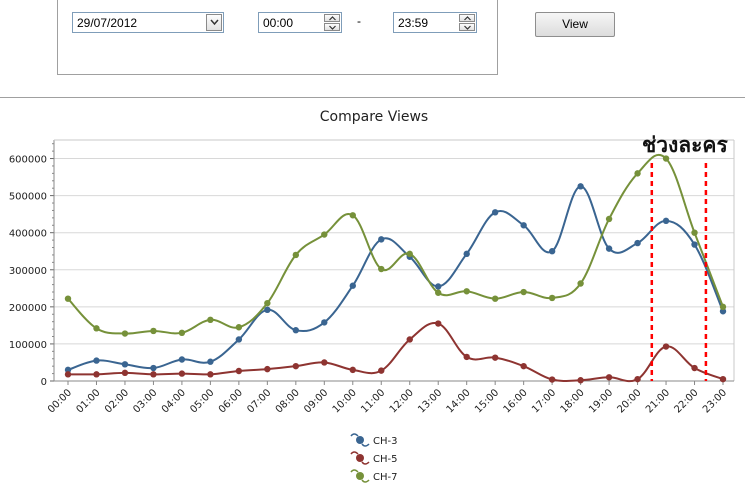 The width and height of the screenshot is (745, 493). I want to click on x-tick-label: 08:00, so click(288, 401).